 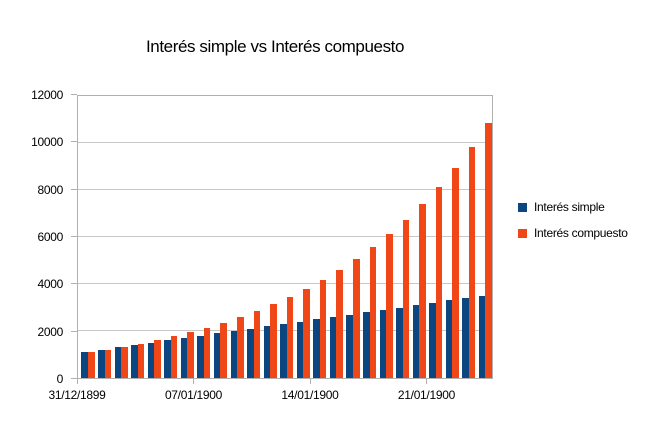 I want to click on x-axis-label: 14/01/1900, so click(x=310, y=395).